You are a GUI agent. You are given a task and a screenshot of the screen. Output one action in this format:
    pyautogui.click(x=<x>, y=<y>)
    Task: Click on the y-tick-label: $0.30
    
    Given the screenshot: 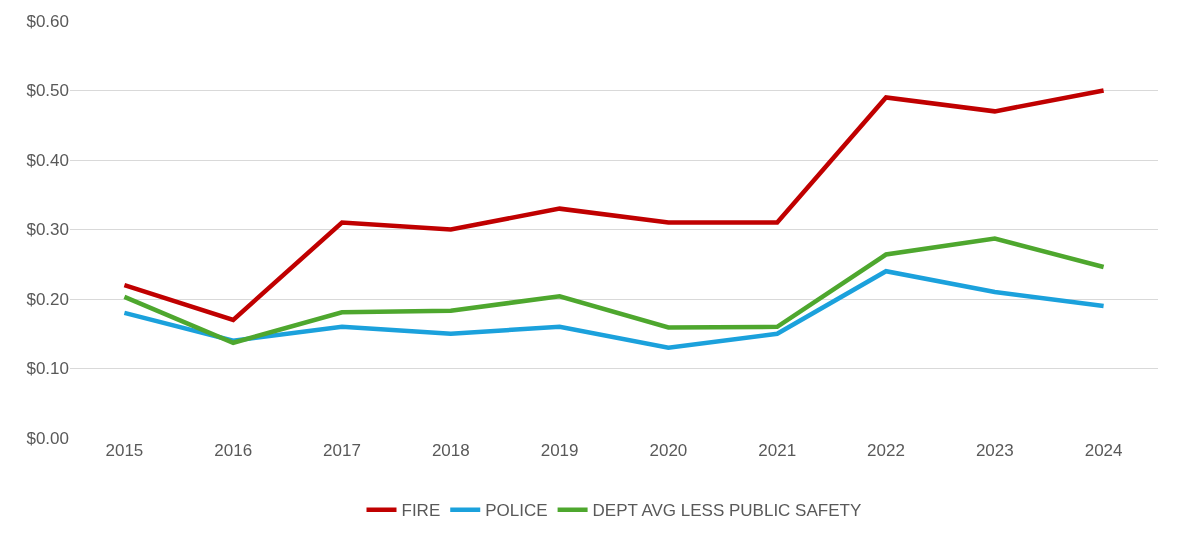 What is the action you would take?
    pyautogui.click(x=47, y=230)
    